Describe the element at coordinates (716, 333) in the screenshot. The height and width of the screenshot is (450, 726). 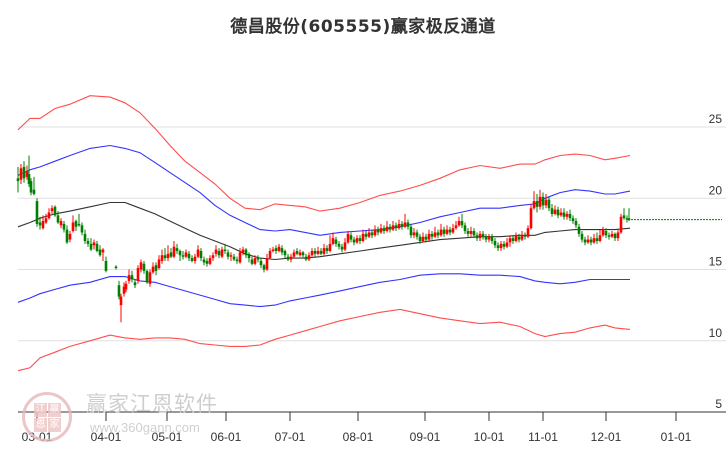
I see `y-tick-label: 10` at that location.